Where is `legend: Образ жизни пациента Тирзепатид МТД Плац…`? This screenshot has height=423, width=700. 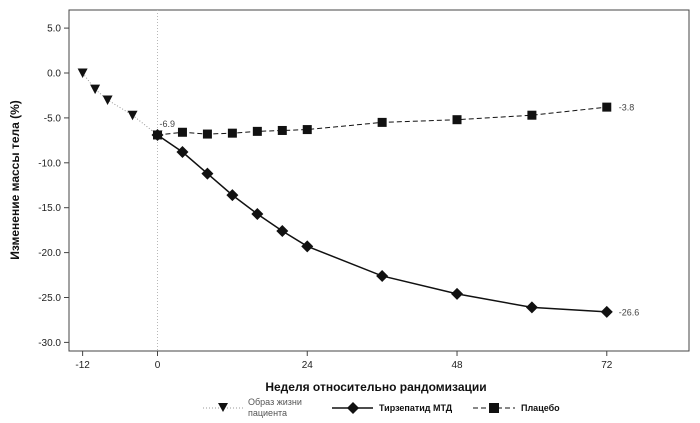
legend: Образ жизни пациента Тирзепатид МТД Плац… is located at coordinates (381, 407).